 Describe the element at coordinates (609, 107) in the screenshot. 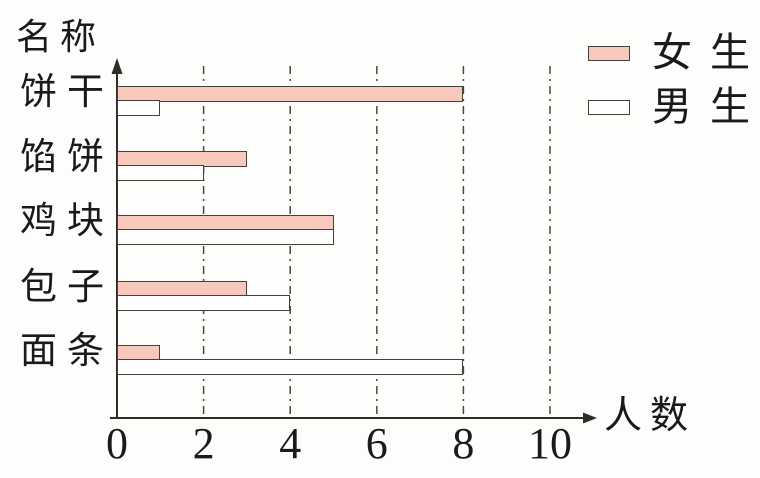

I see `legend-swatch-boys` at that location.